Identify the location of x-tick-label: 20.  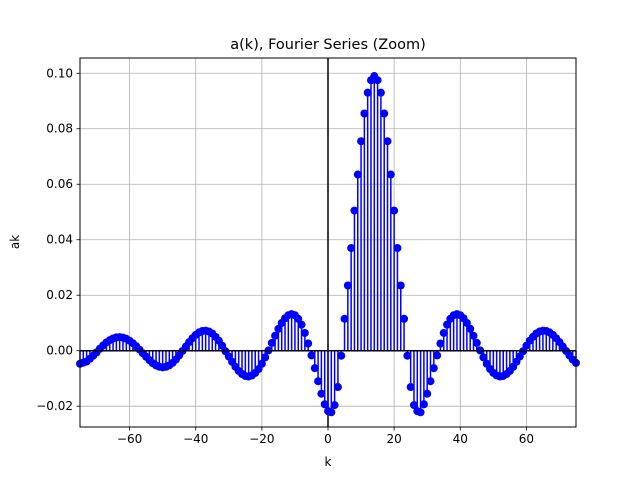
(393, 439).